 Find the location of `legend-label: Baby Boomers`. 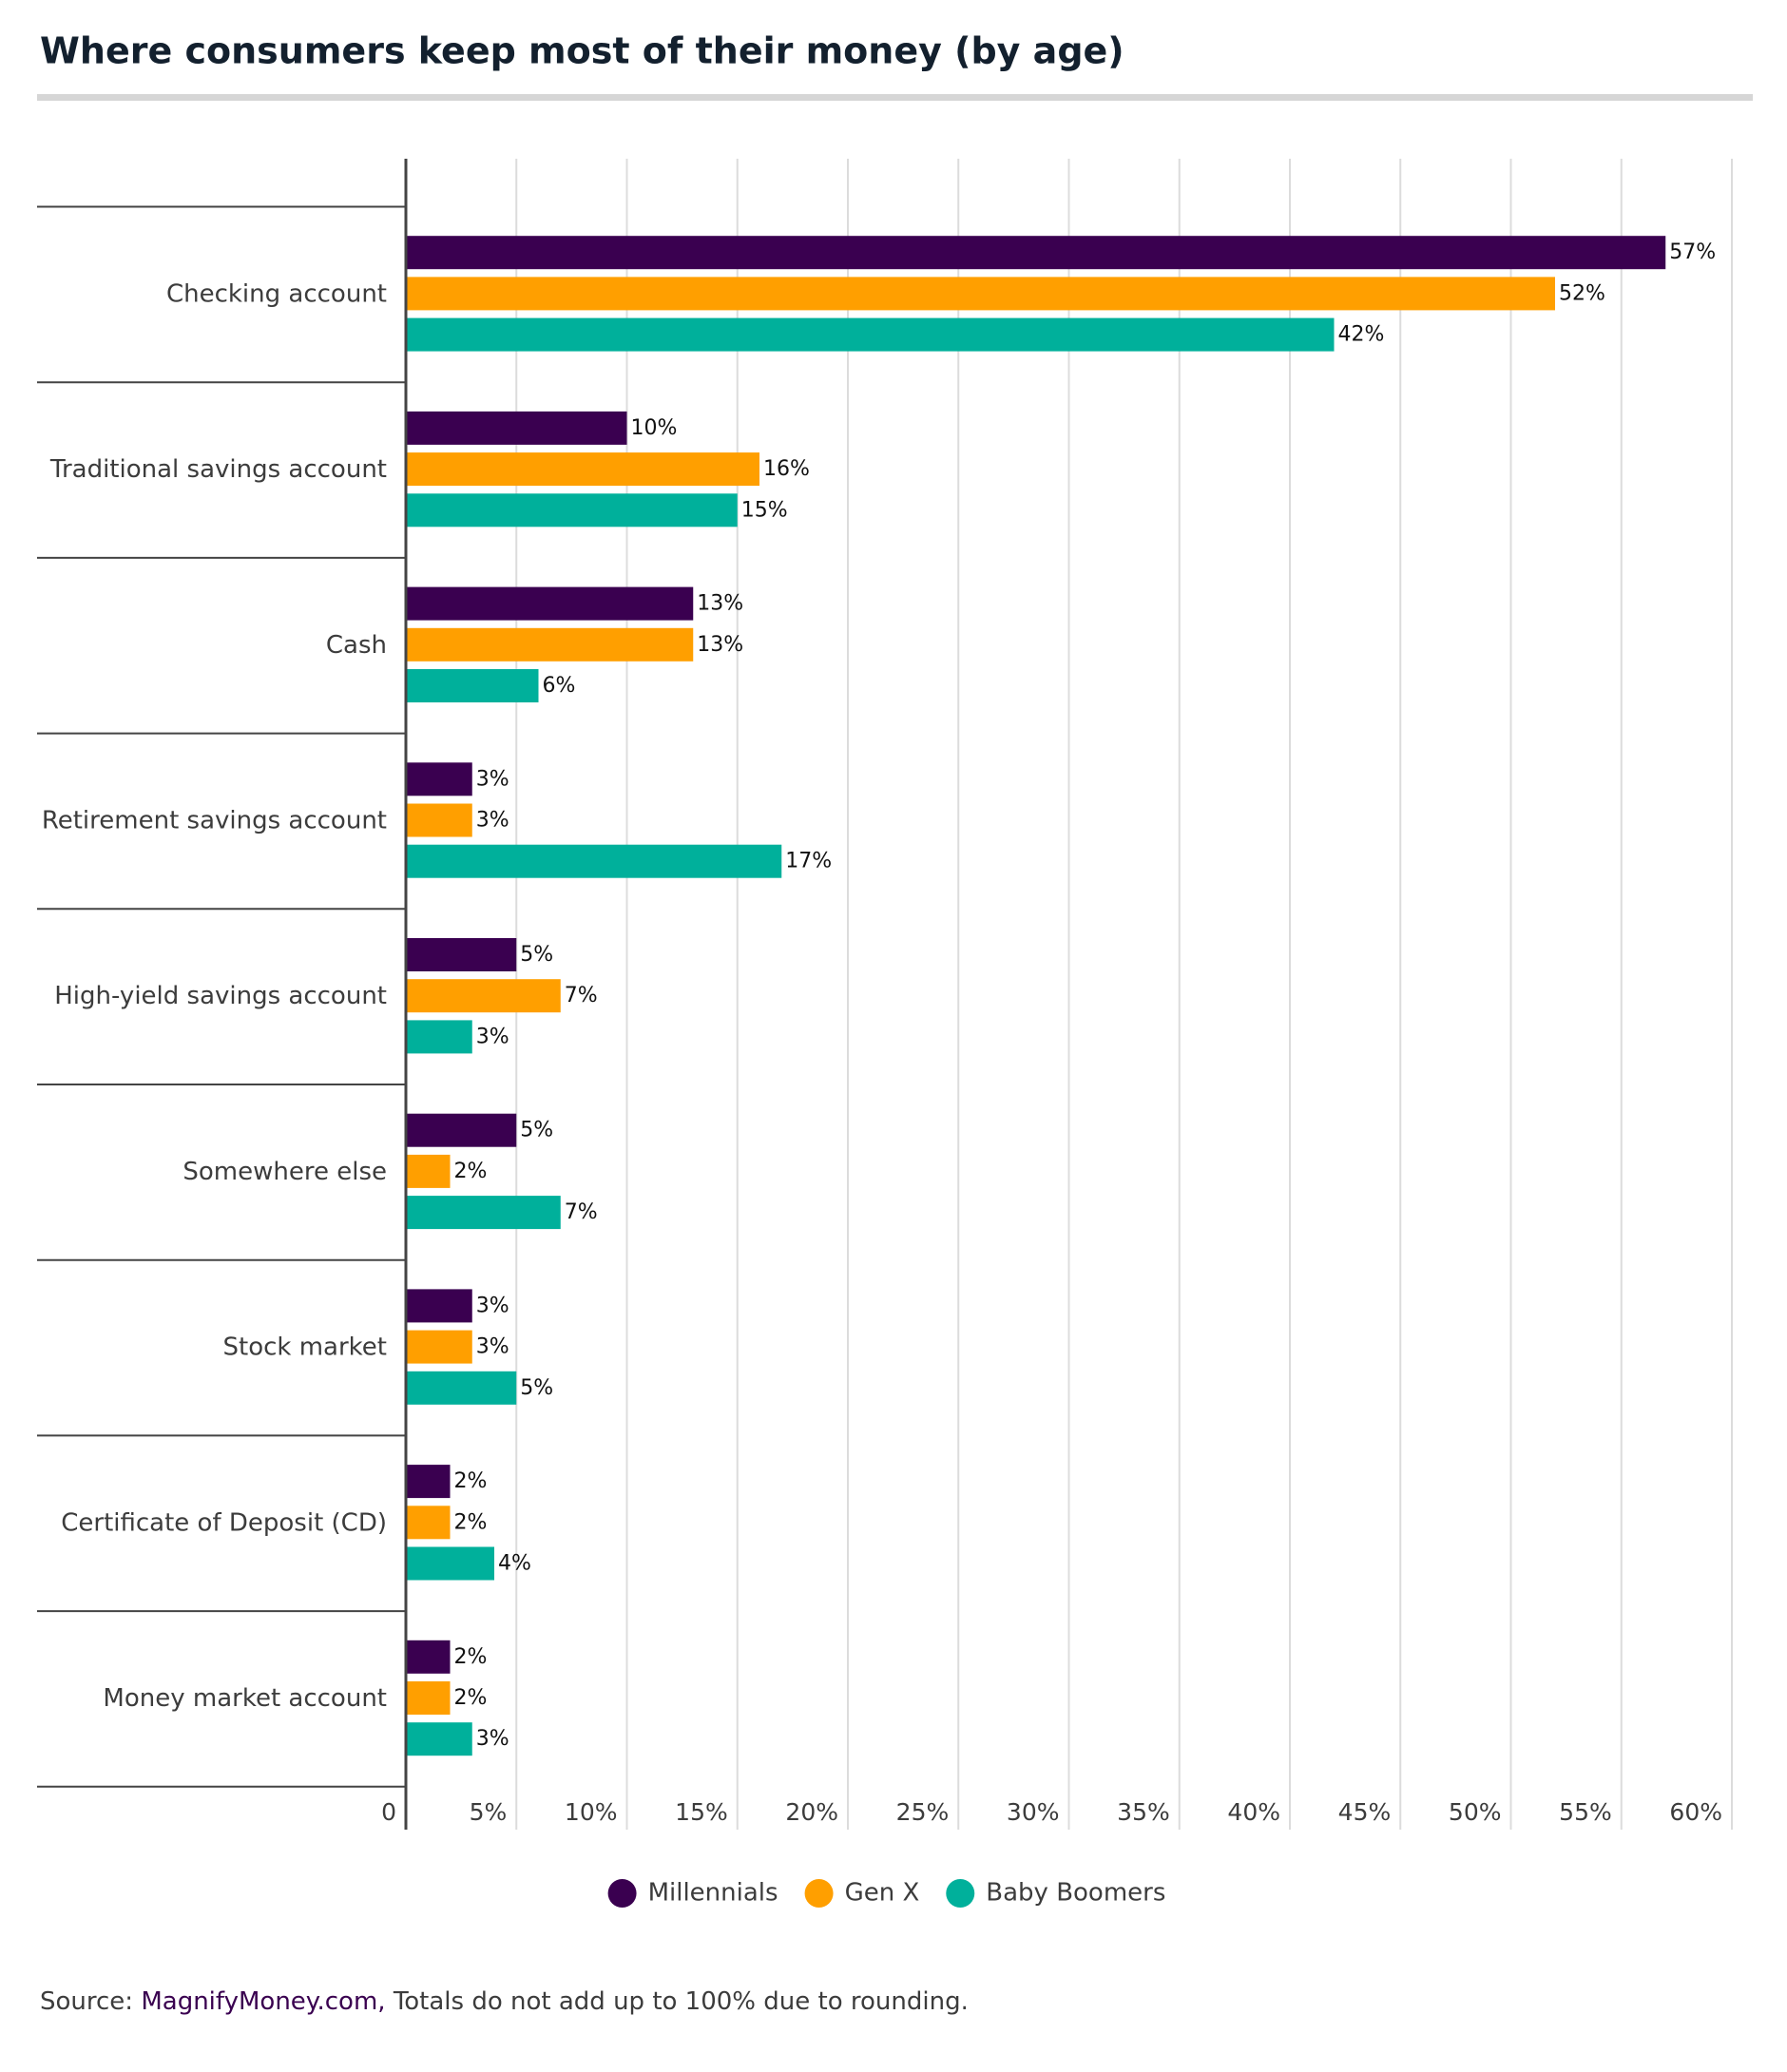

legend-label: Baby Boomers is located at coordinates (1075, 1894).